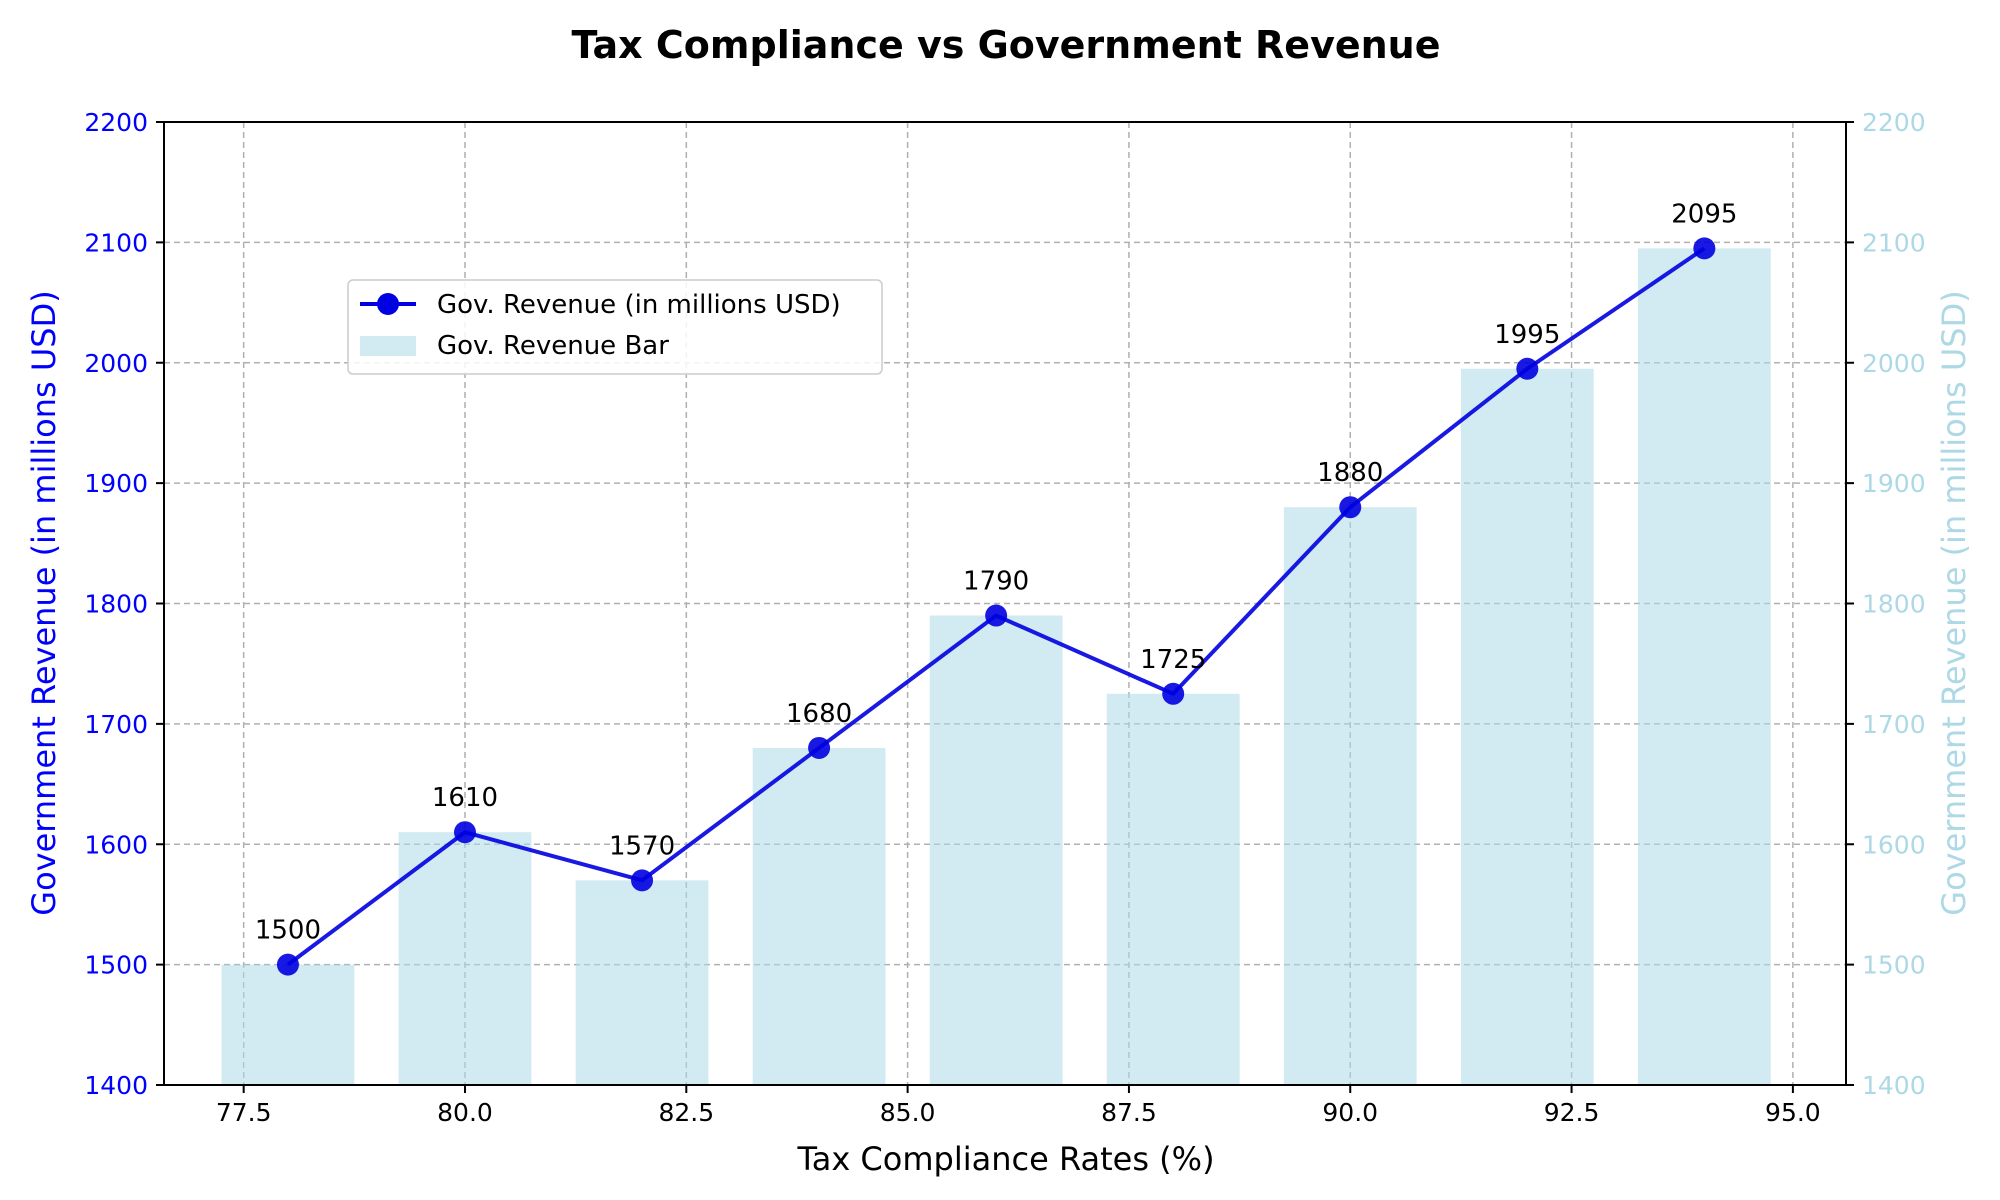 This screenshot has height=1200, width=2000. I want to click on data-label: 1790, so click(996, 582).